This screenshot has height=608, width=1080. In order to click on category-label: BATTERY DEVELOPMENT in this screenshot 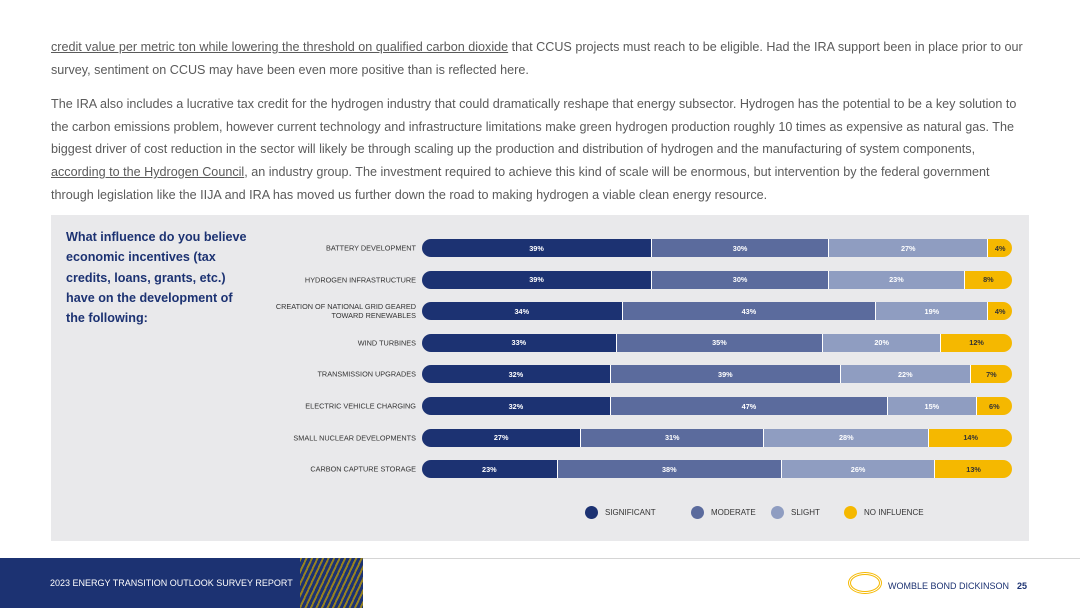, I will do `click(370, 248)`.